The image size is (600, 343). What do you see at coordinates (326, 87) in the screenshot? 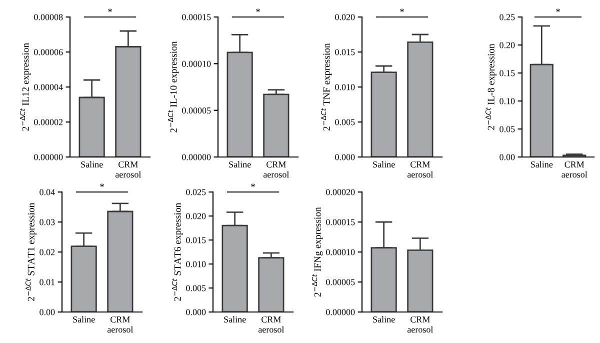
I see `y-axis-title: 2$^{−ΔCt}$ TNF expression` at bounding box center [326, 87].